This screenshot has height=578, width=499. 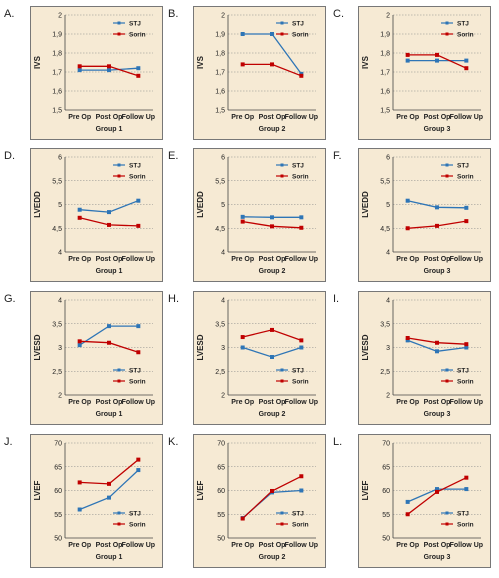 What do you see at coordinates (58, 444) in the screenshot?
I see `y-tick-label: 70` at bounding box center [58, 444].